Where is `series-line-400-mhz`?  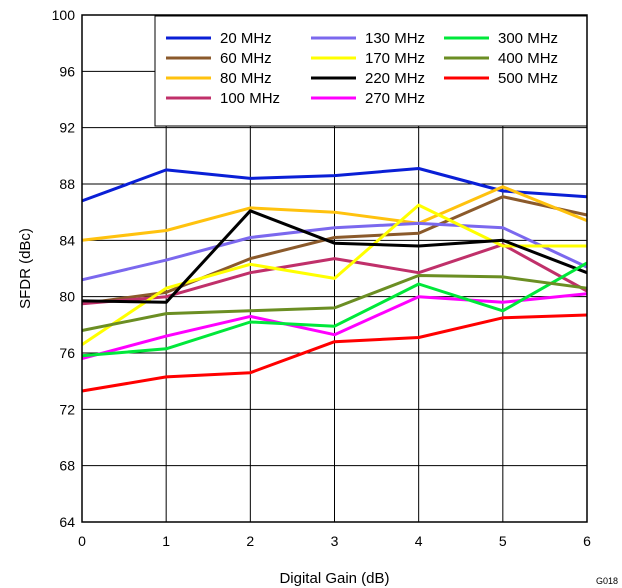 series-line-400-mhz is located at coordinates (334, 303).